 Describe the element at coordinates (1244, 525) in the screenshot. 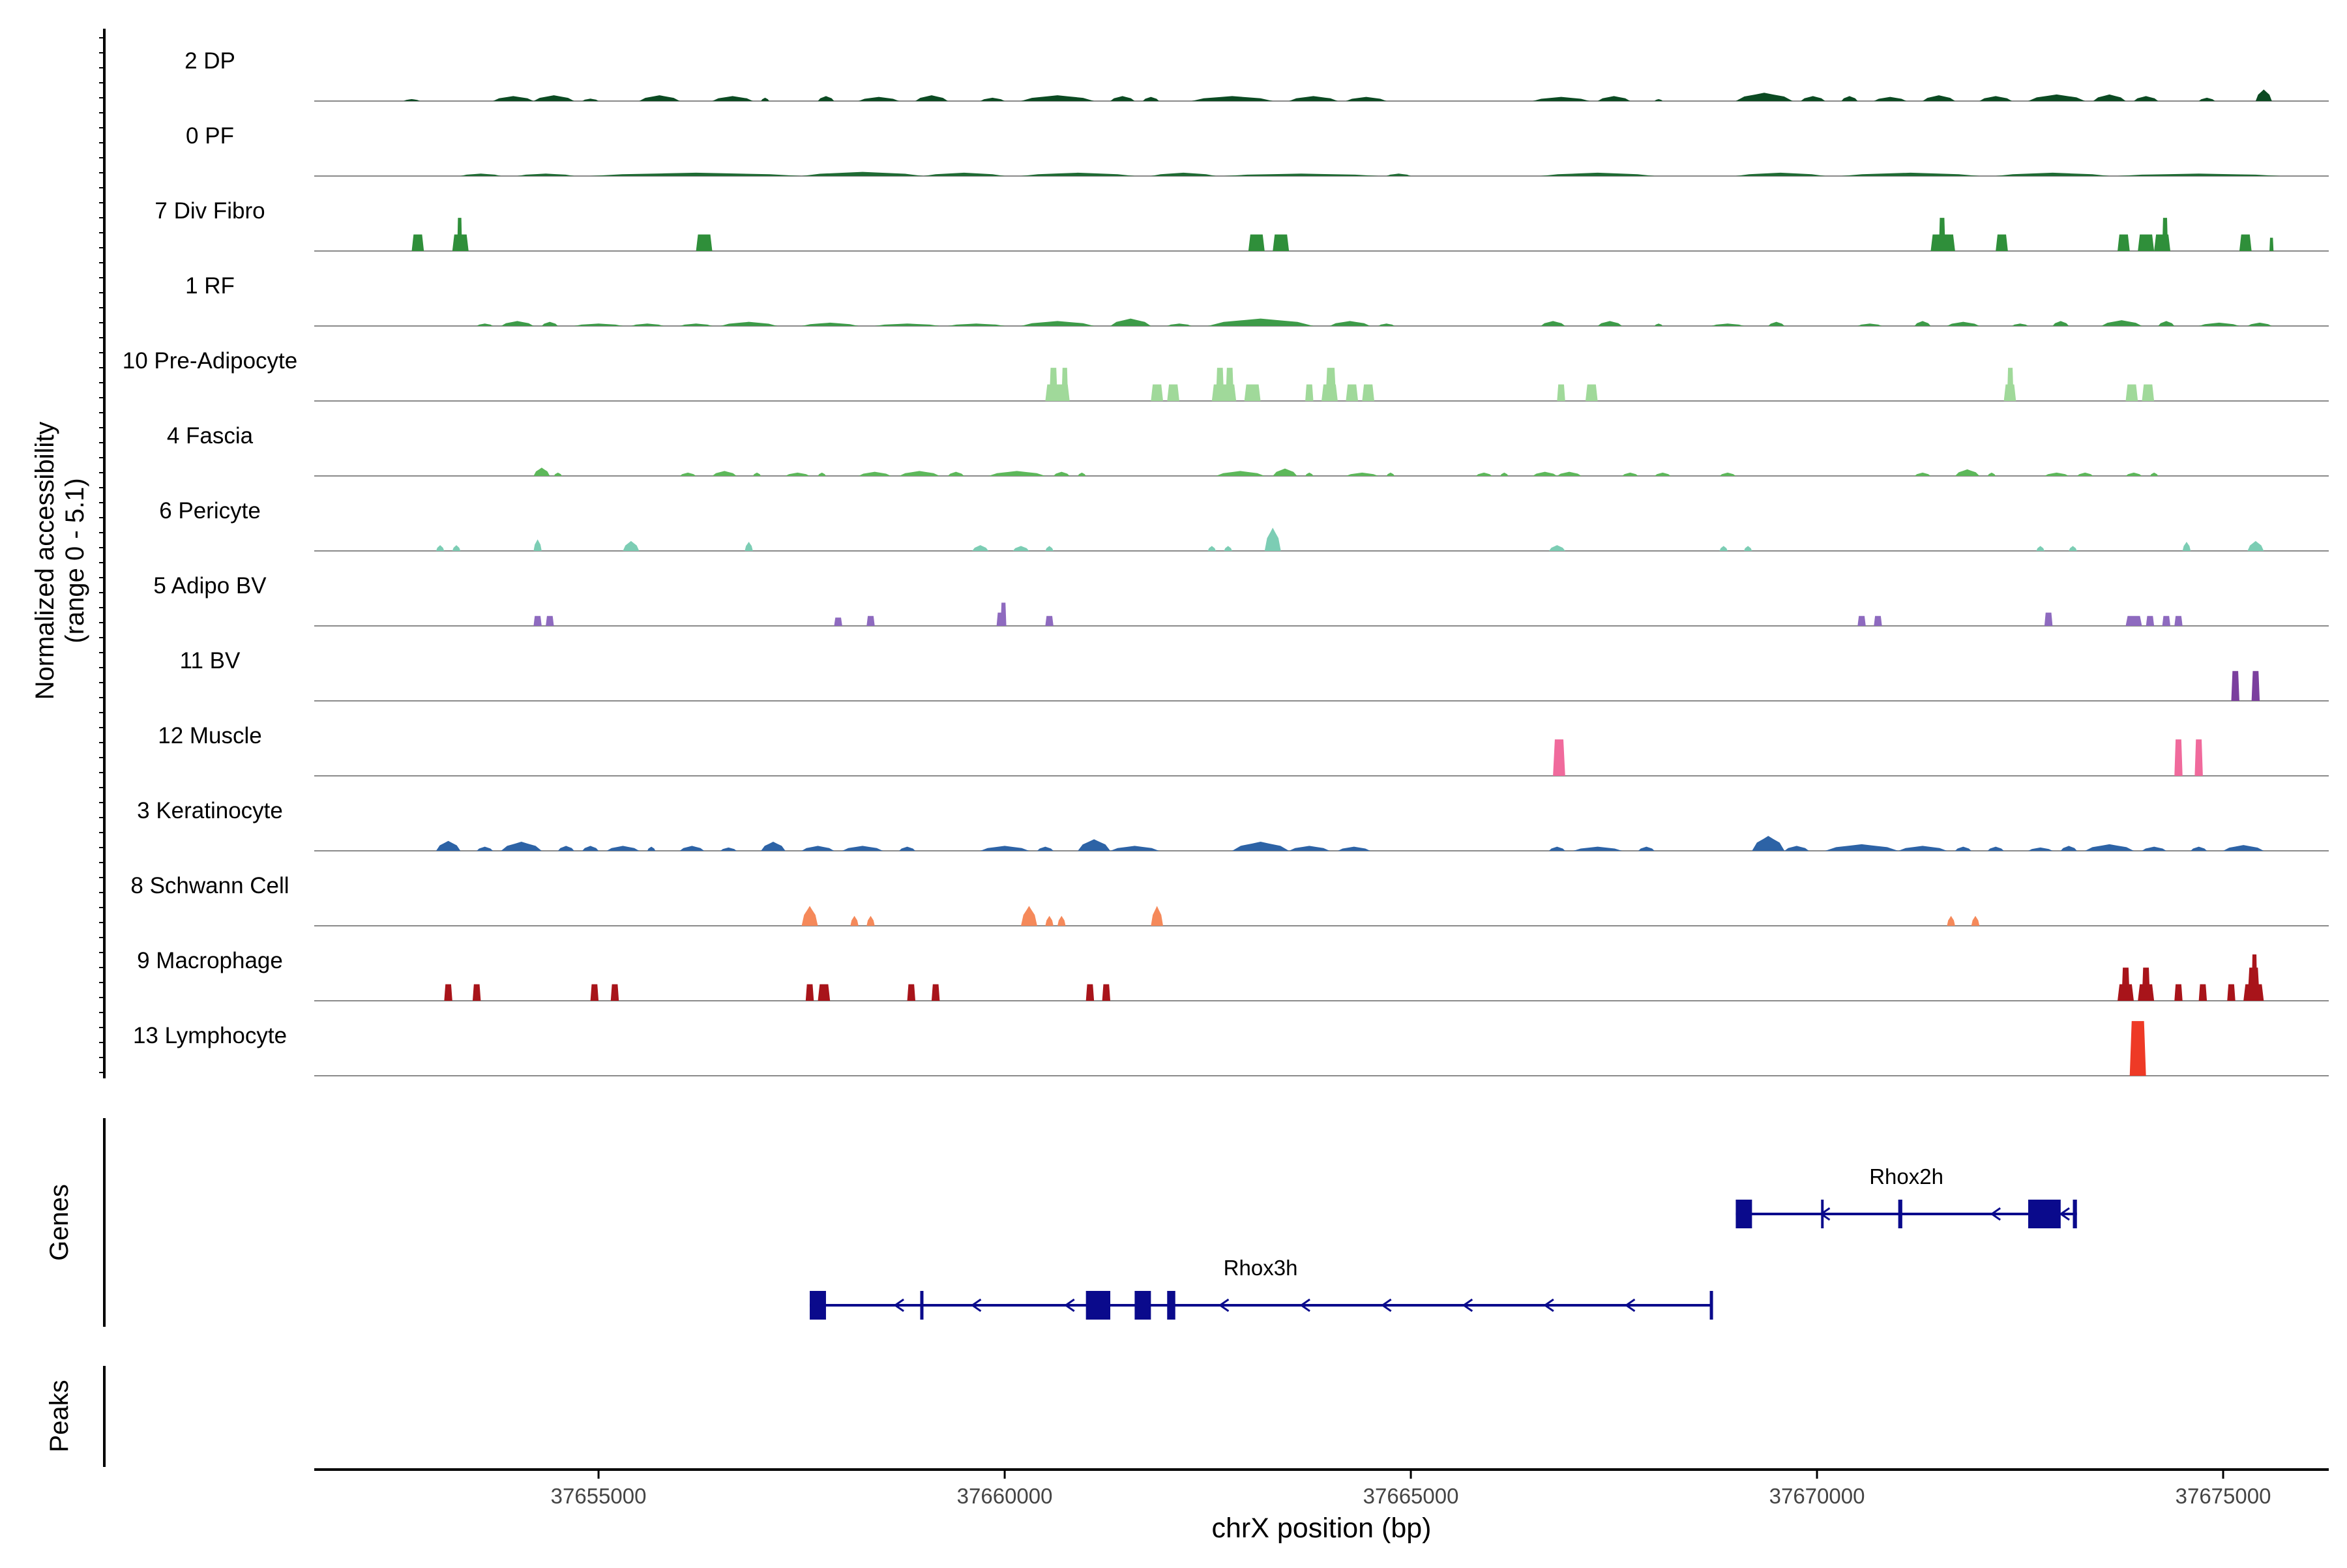

I see `track-7: 6 Pericyte` at that location.